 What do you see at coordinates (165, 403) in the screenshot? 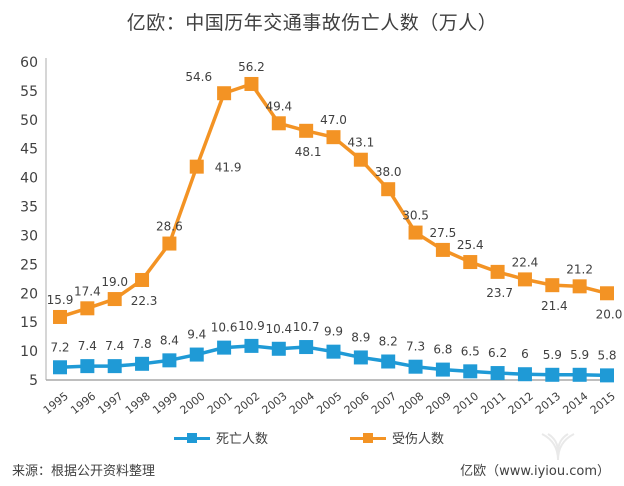
I see `x-tick-label: 1999` at bounding box center [165, 403].